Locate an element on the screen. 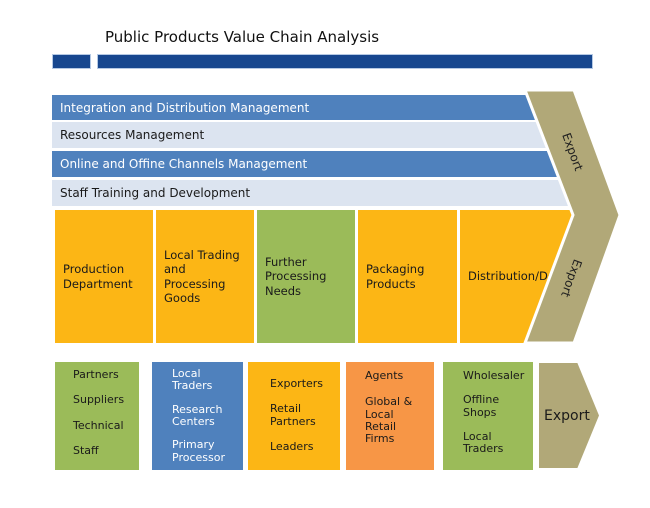 This screenshot has height=508, width=650. list-item: Staff is located at coordinates (86, 450).